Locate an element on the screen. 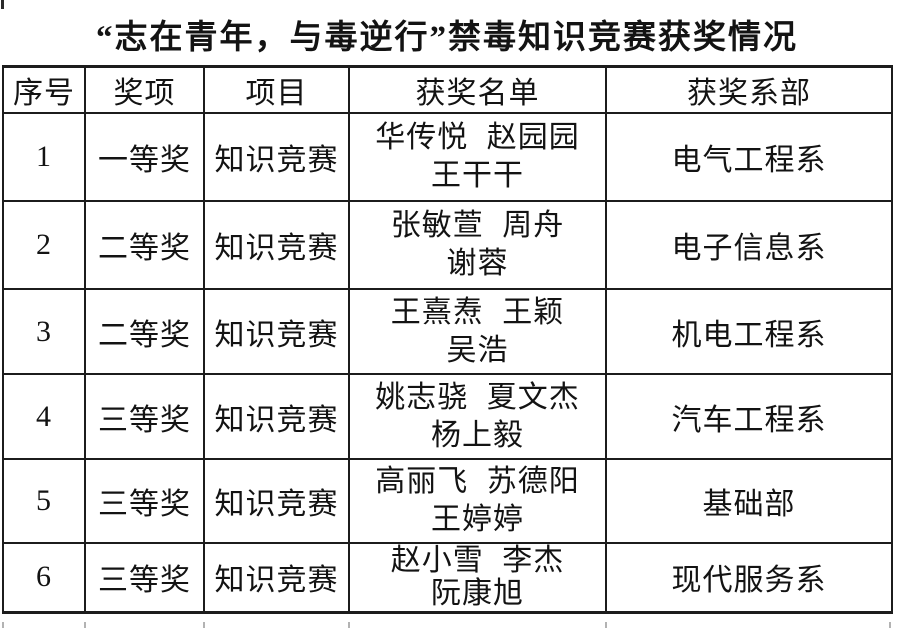 Image resolution: width=900 pixels, height=628 pixels. header-winners: 获奖名单 is located at coordinates (477, 89).